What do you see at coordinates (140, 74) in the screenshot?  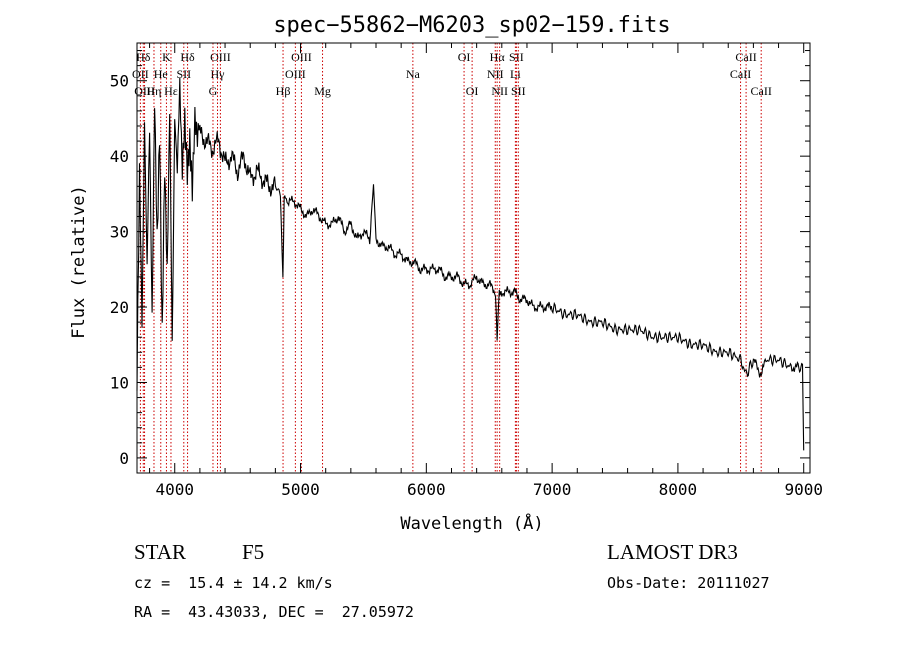 I see `spectral-line-label: OII` at bounding box center [140, 74].